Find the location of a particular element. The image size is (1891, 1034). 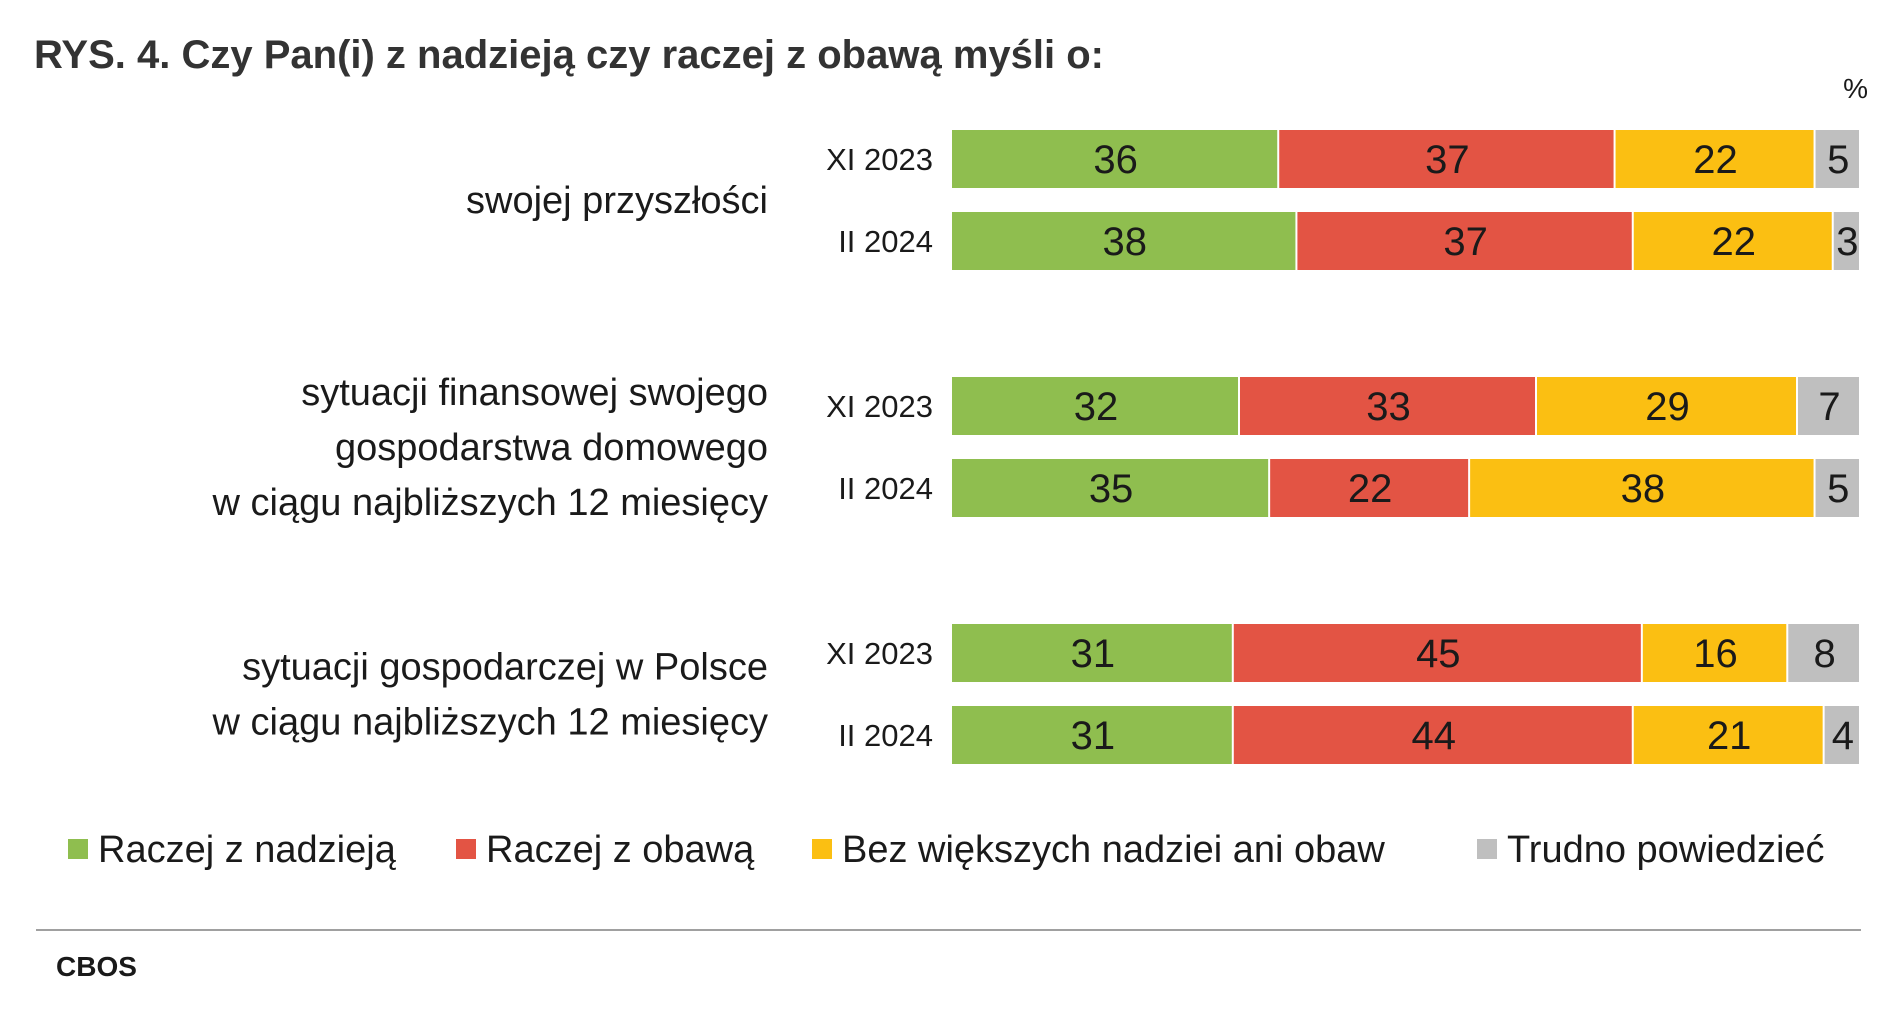

bar-row: XI 2023 32 33 29 7 is located at coordinates (1342, 406).